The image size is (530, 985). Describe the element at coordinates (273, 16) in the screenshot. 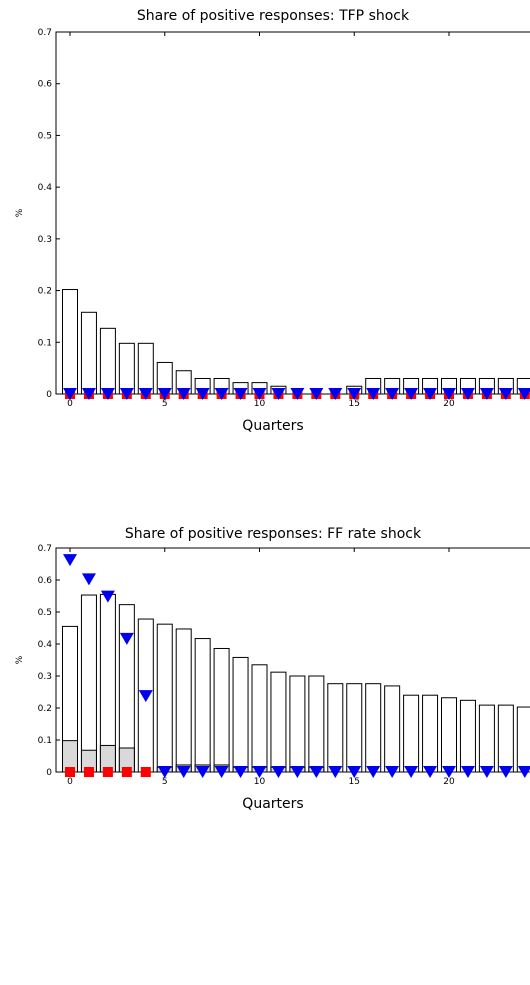

I see `chart-title: Share of positive responses: TFP shock` at that location.